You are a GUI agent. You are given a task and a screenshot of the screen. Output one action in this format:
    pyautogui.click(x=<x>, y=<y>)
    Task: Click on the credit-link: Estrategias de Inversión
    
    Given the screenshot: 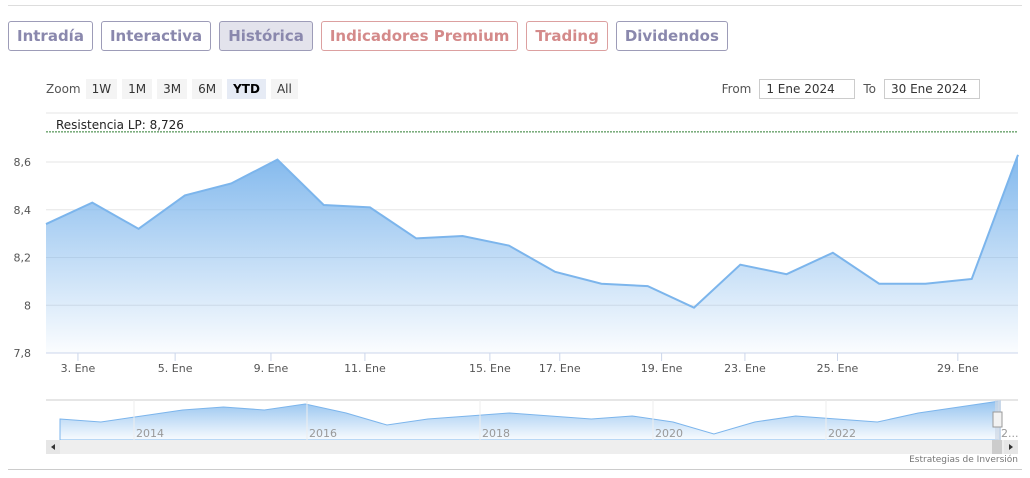 What is the action you would take?
    pyautogui.click(x=963, y=460)
    